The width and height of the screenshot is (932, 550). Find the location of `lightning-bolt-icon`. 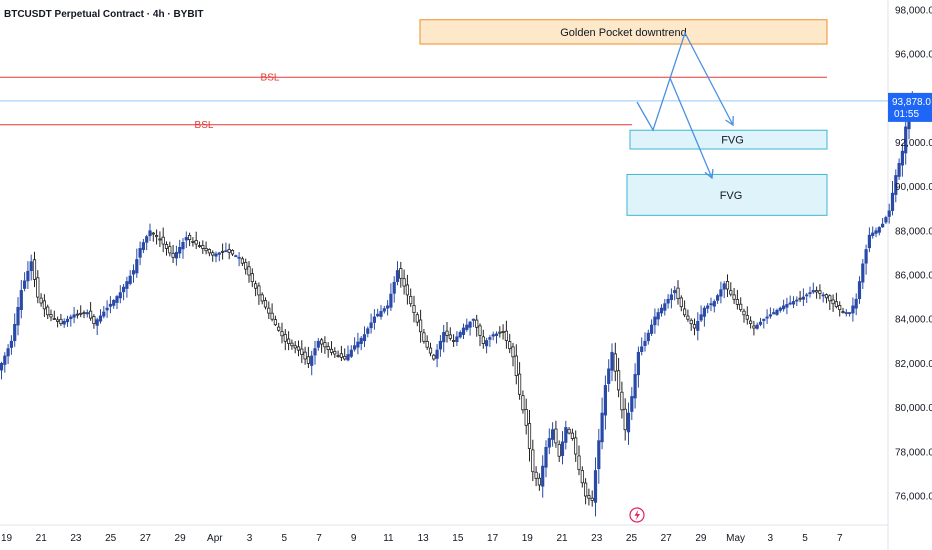

lightning-bolt-icon is located at coordinates (637, 515).